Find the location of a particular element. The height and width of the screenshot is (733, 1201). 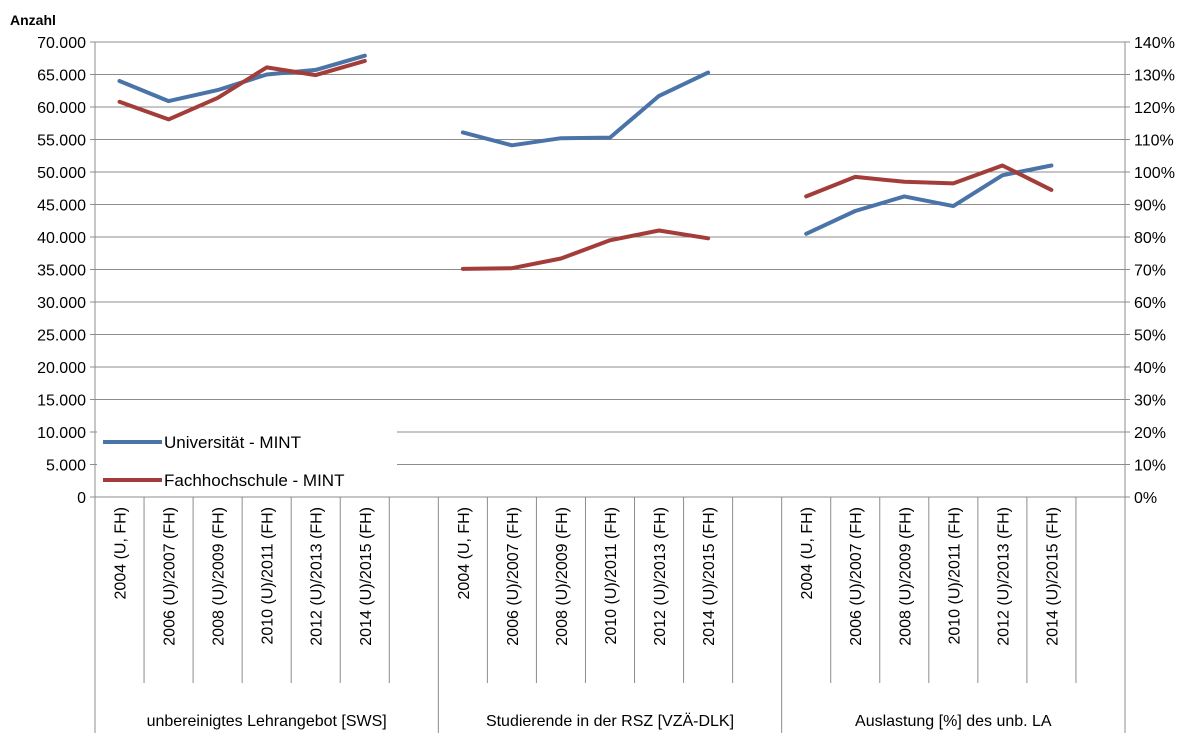

y-tick-label-right: 110% is located at coordinates (1154, 141).